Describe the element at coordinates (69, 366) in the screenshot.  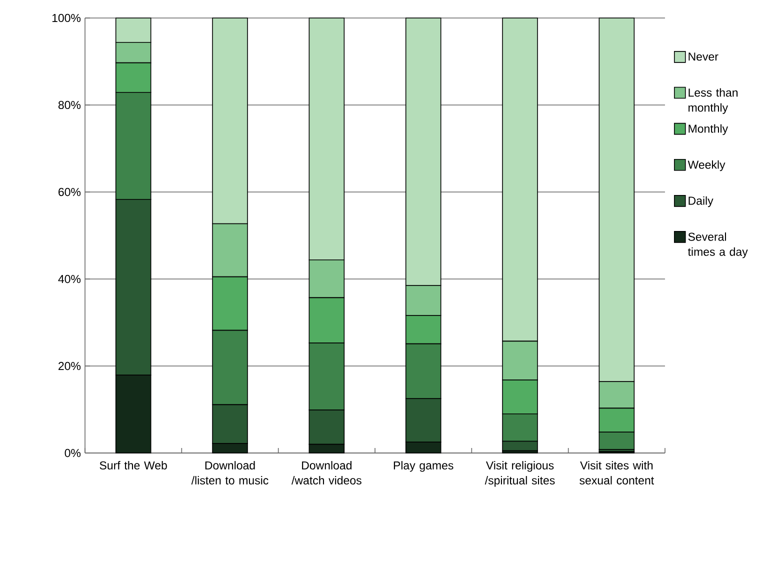
I see `y-tick-label: 20%` at that location.